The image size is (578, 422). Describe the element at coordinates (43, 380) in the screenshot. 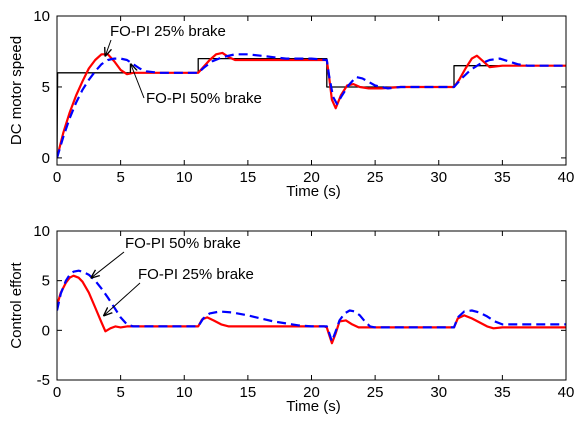

I see `y-tick-label: -5` at that location.